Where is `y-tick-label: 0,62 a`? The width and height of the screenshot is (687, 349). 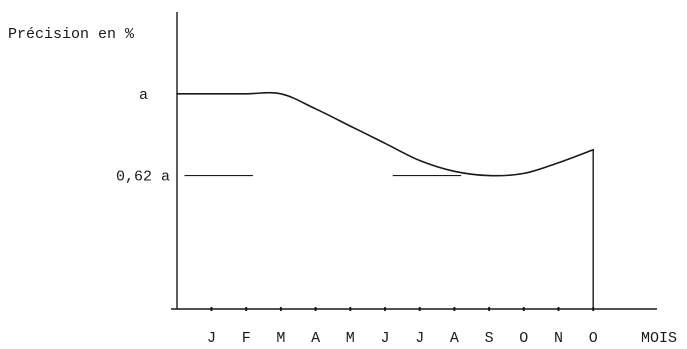 y-tick-label: 0,62 a is located at coordinates (143, 177).